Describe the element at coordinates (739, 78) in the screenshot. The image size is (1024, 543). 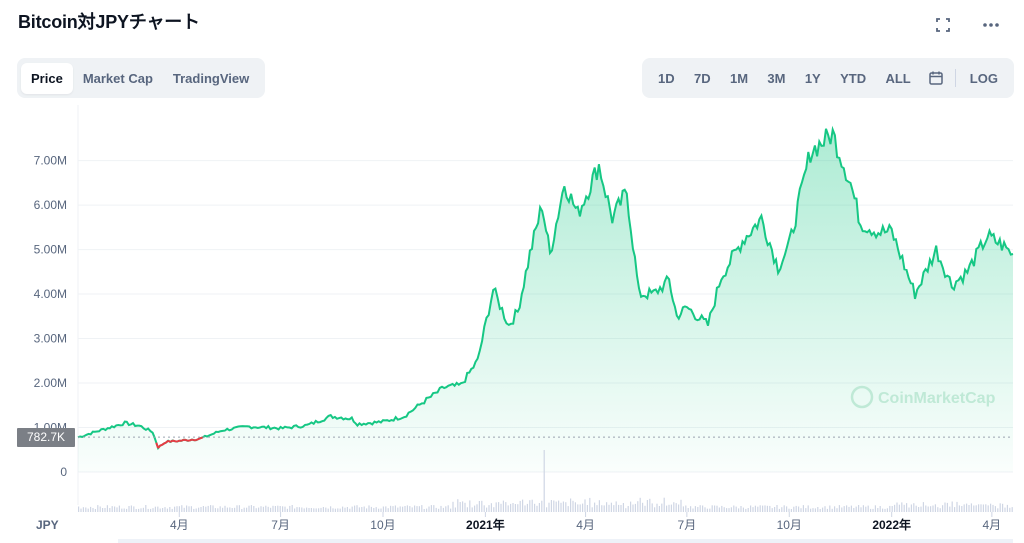
I see `range-1m: 1M` at that location.